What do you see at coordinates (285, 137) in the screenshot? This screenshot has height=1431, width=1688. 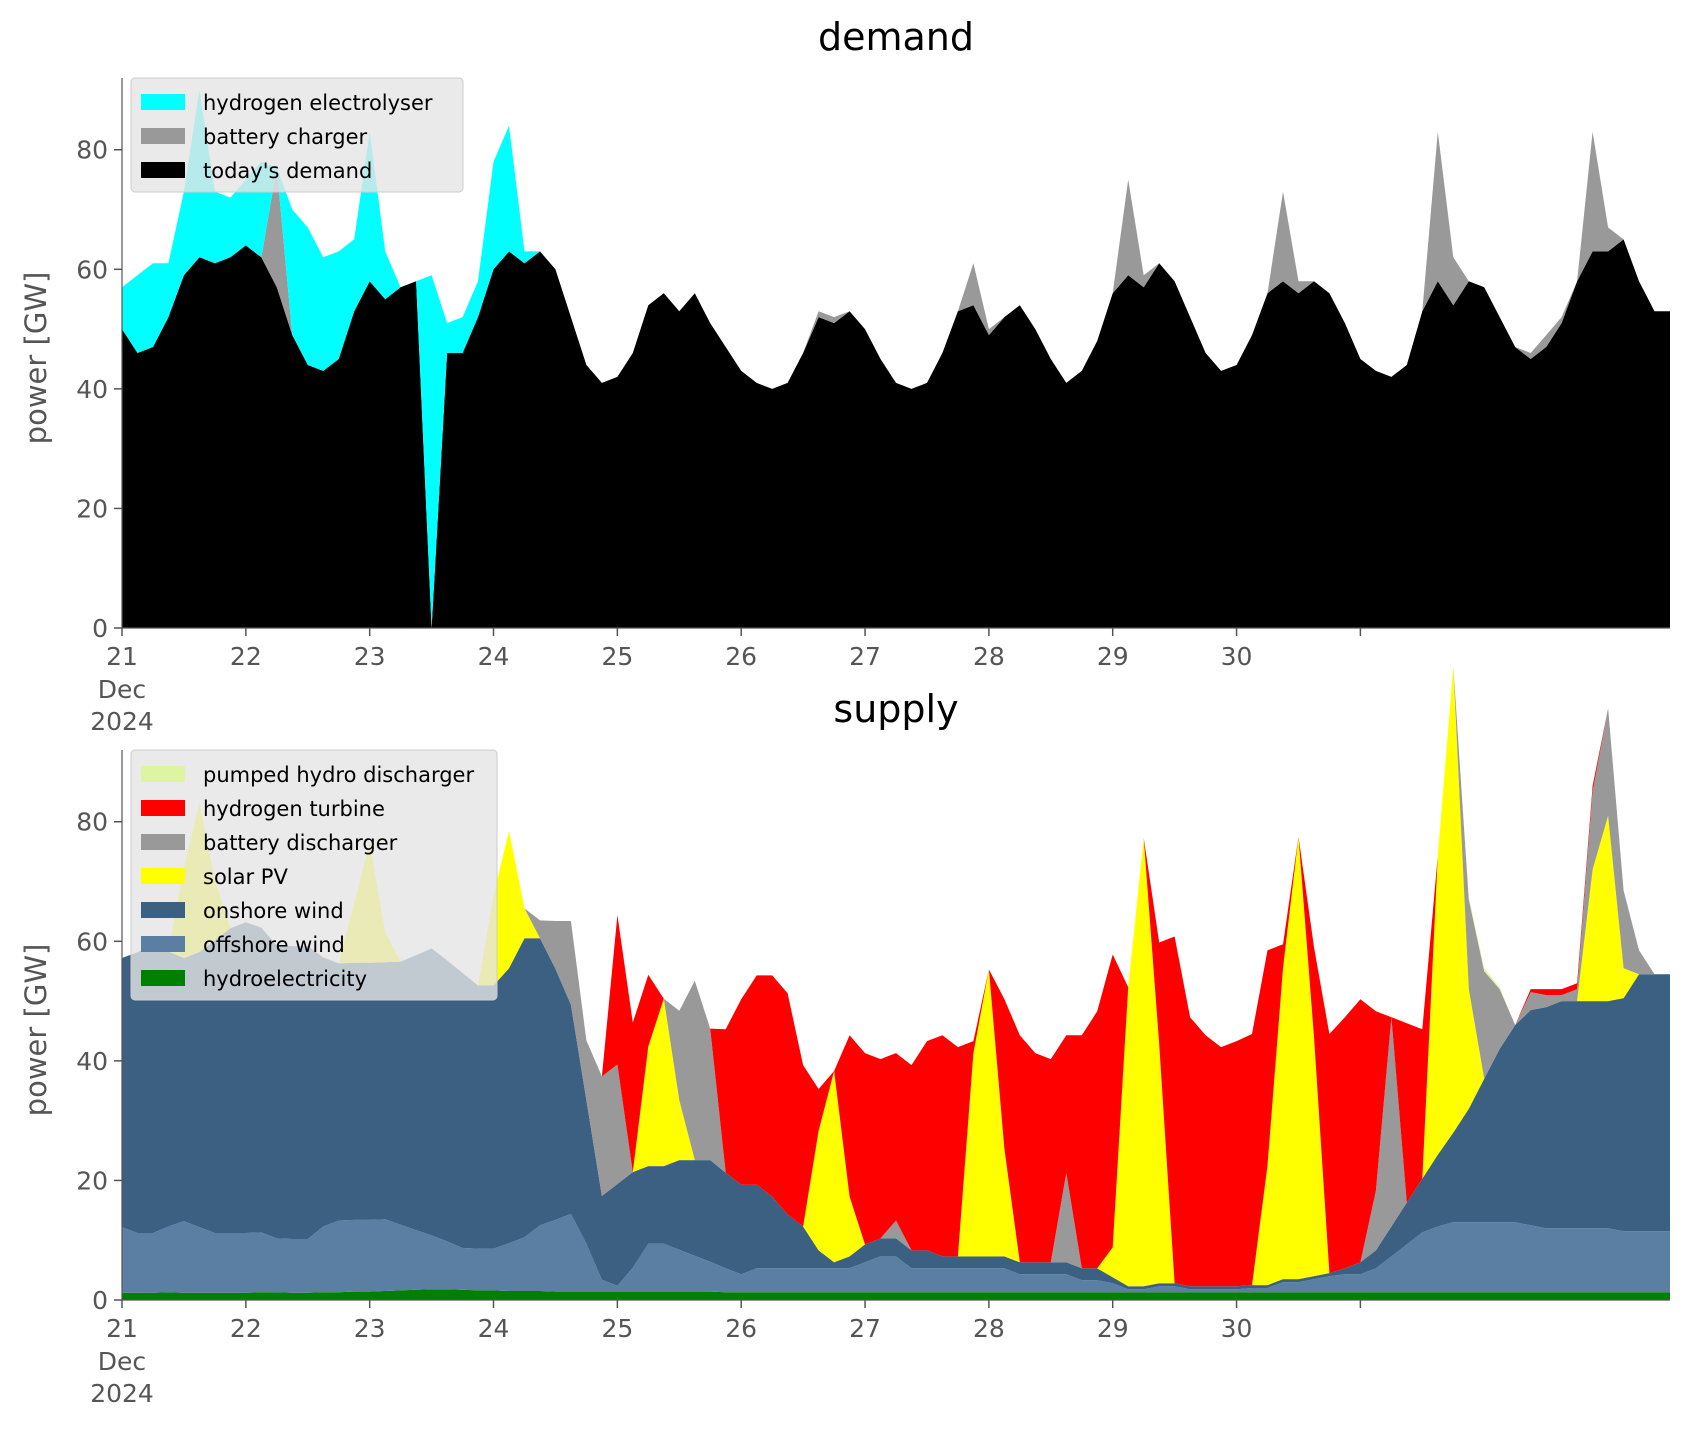 I see `legend-label: battery charger` at bounding box center [285, 137].